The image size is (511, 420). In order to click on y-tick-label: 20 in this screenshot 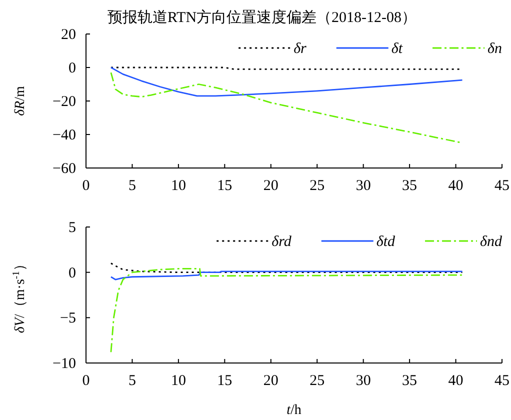, I will do `click(68, 35)`.